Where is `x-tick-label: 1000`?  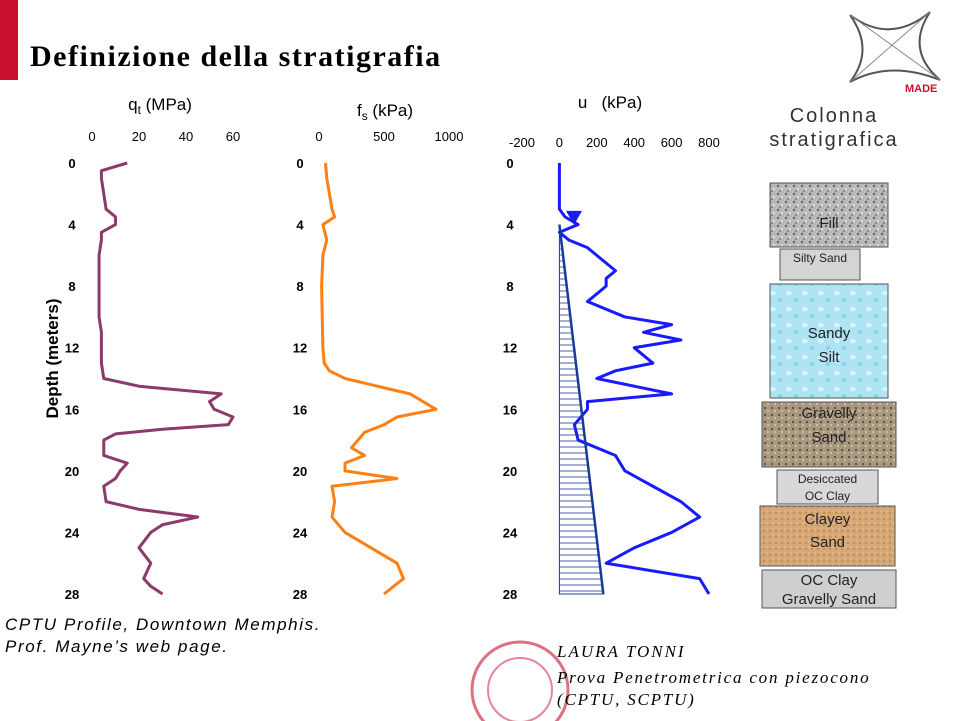
x-tick-label: 1000 is located at coordinates (449, 136).